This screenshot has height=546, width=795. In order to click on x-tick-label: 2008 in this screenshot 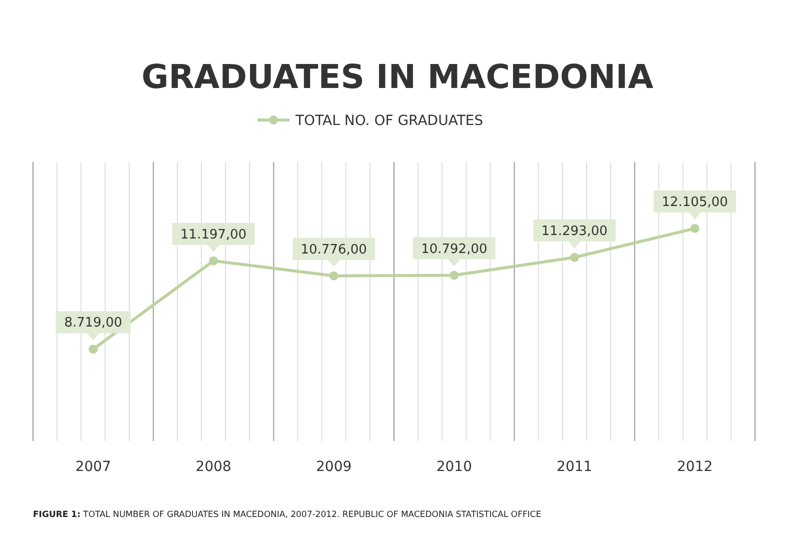, I will do `click(214, 467)`.